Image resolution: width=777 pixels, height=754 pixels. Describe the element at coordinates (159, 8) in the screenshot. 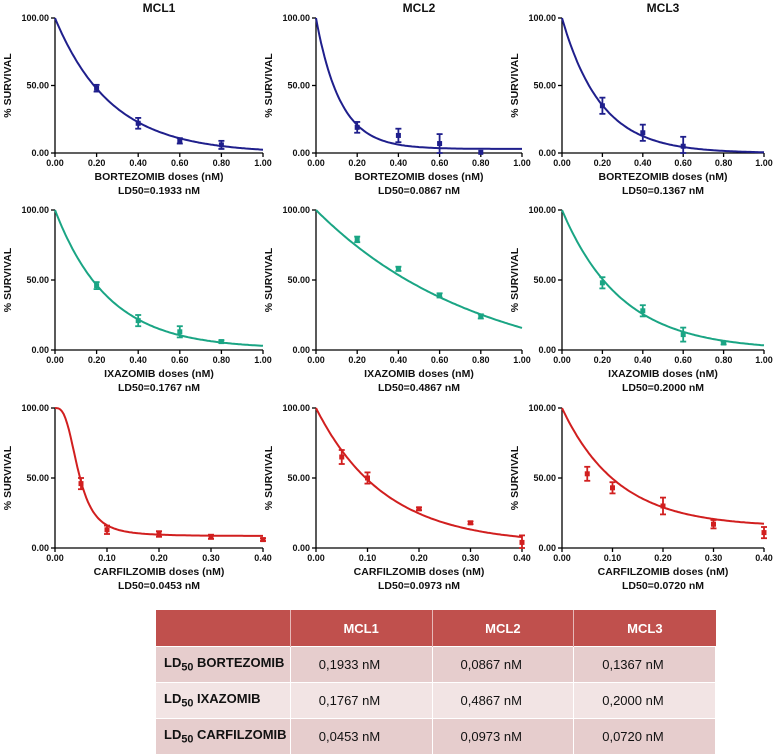

I see `chart-title: MCL1` at that location.